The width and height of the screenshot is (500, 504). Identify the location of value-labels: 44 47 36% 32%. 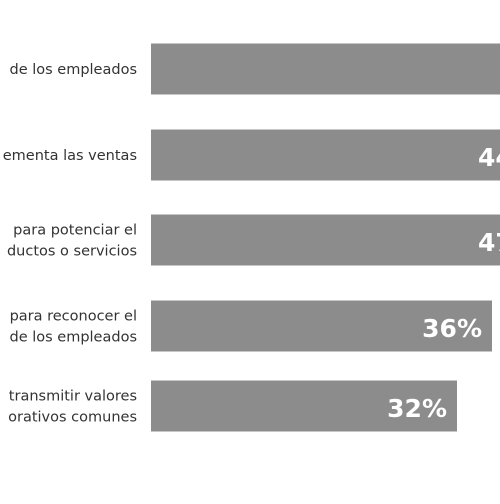
(443, 283).